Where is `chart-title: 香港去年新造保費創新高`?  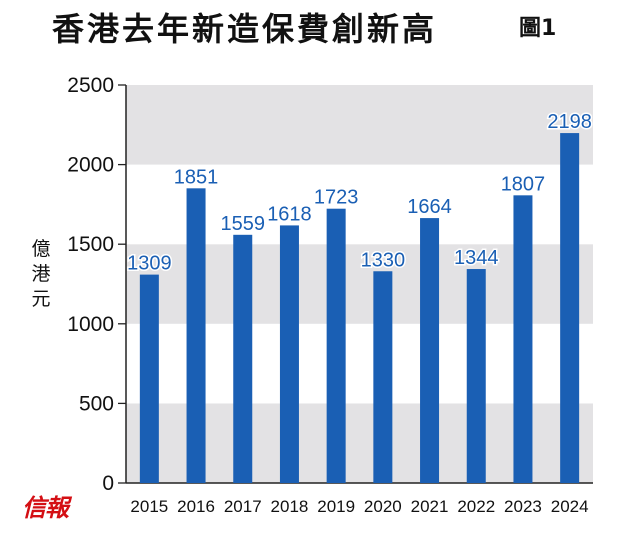
chart-title: 香港去年新造保費創新高 is located at coordinates (245, 29).